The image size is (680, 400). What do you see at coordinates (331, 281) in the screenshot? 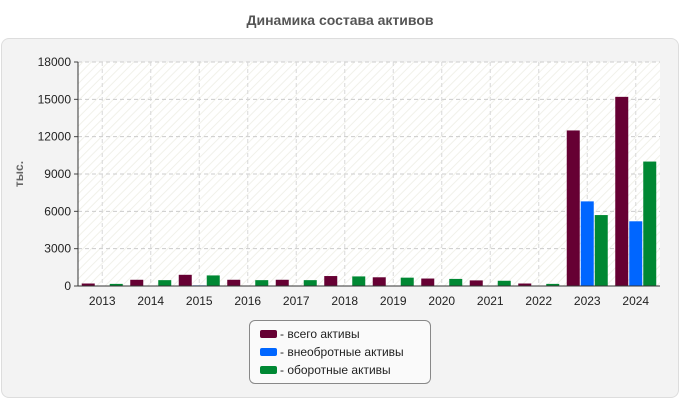
I see `bar-total-2018` at bounding box center [331, 281].